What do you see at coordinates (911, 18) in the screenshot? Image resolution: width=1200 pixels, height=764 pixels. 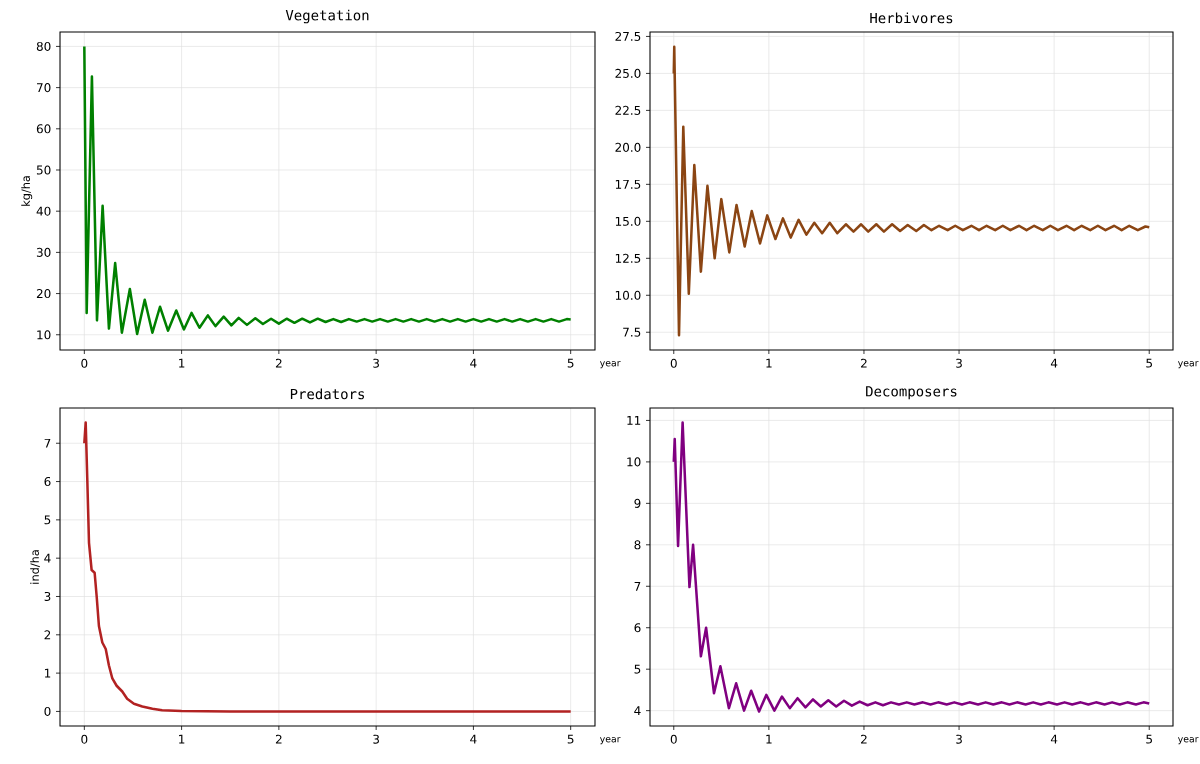 I see `chart-title: Herbivores` at bounding box center [911, 18].